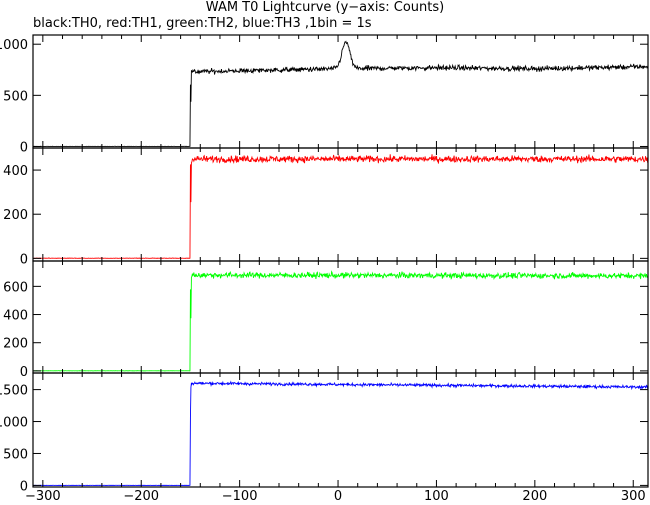 This screenshot has height=505, width=650. What do you see at coordinates (141, 496) in the screenshot?
I see `x-tick-label--200: −200` at bounding box center [141, 496].